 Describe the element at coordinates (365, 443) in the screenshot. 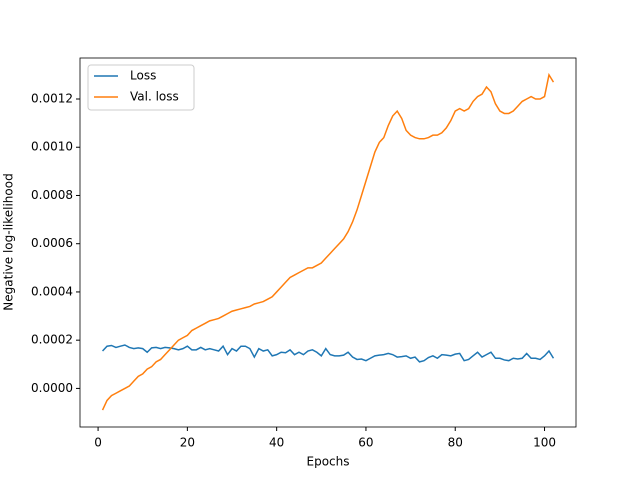

I see `x-tick-label: 60` at that location.